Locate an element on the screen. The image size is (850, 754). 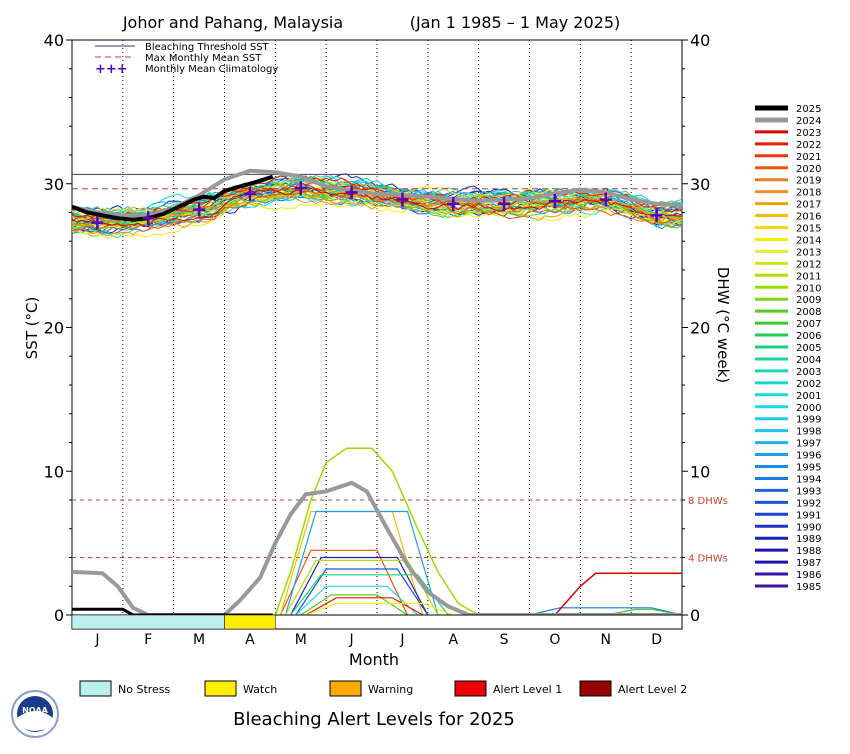
year-legend-label: 2005 is located at coordinates (808, 348).